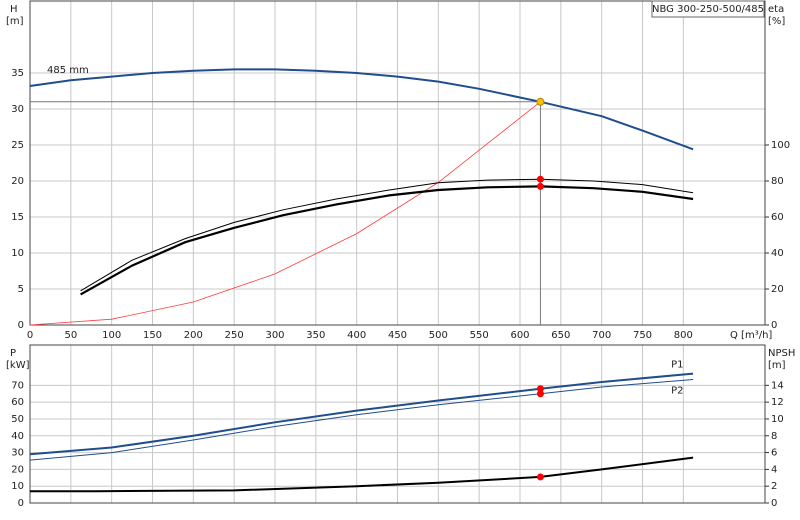 The width and height of the screenshot is (800, 520). What do you see at coordinates (17, 145) in the screenshot?
I see `y-tick-label: 25` at bounding box center [17, 145].